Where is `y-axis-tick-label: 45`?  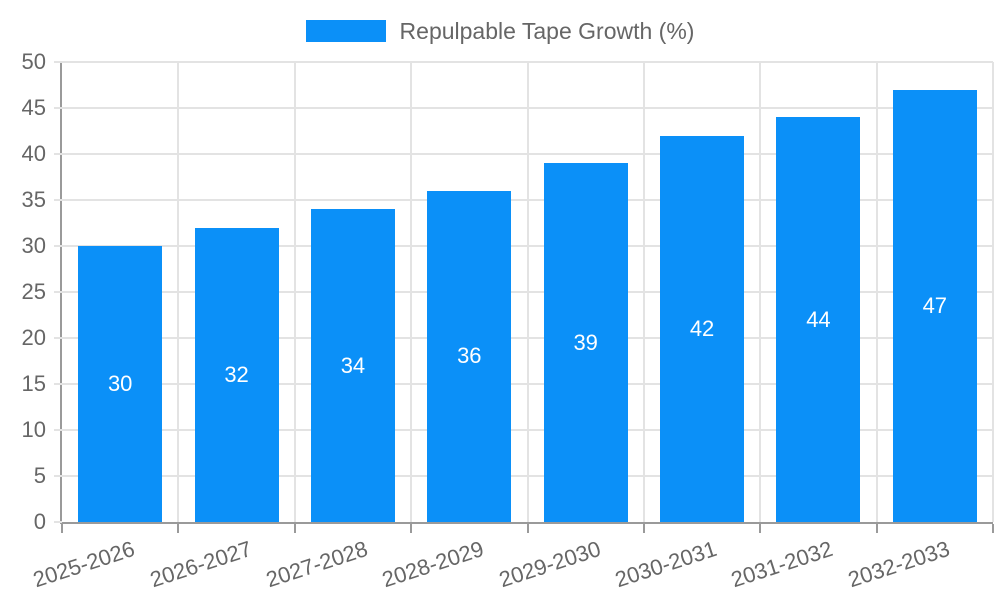 y-axis-tick-label: 45 is located at coordinates (33, 107).